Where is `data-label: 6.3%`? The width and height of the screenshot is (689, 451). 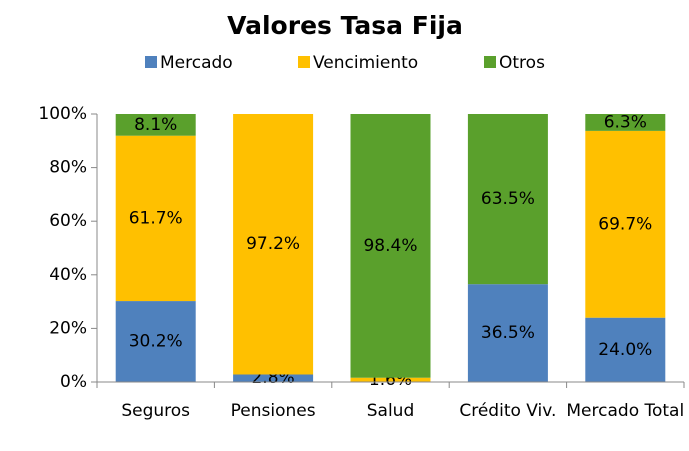 data-label: 6.3% is located at coordinates (625, 122).